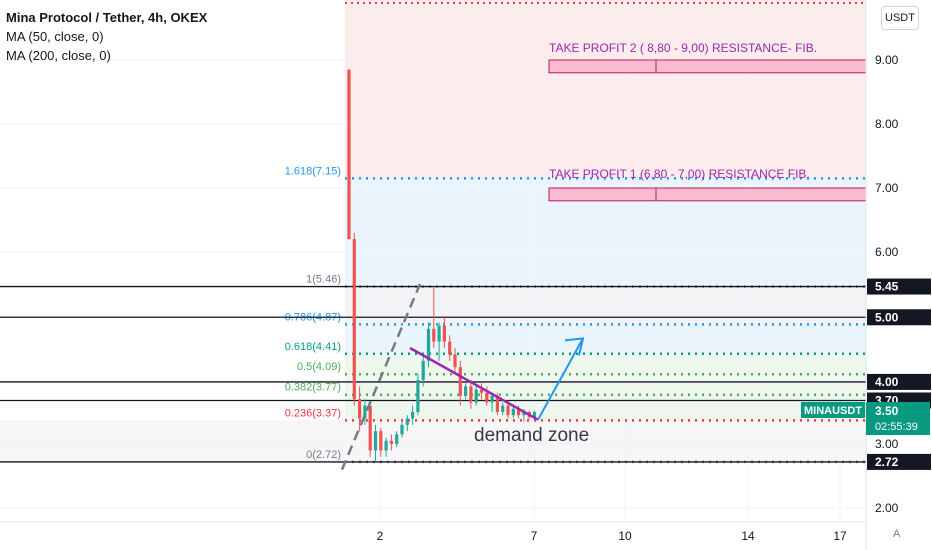 The width and height of the screenshot is (932, 550). I want to click on fib-level-label: 1.618(7.15), so click(313, 171).